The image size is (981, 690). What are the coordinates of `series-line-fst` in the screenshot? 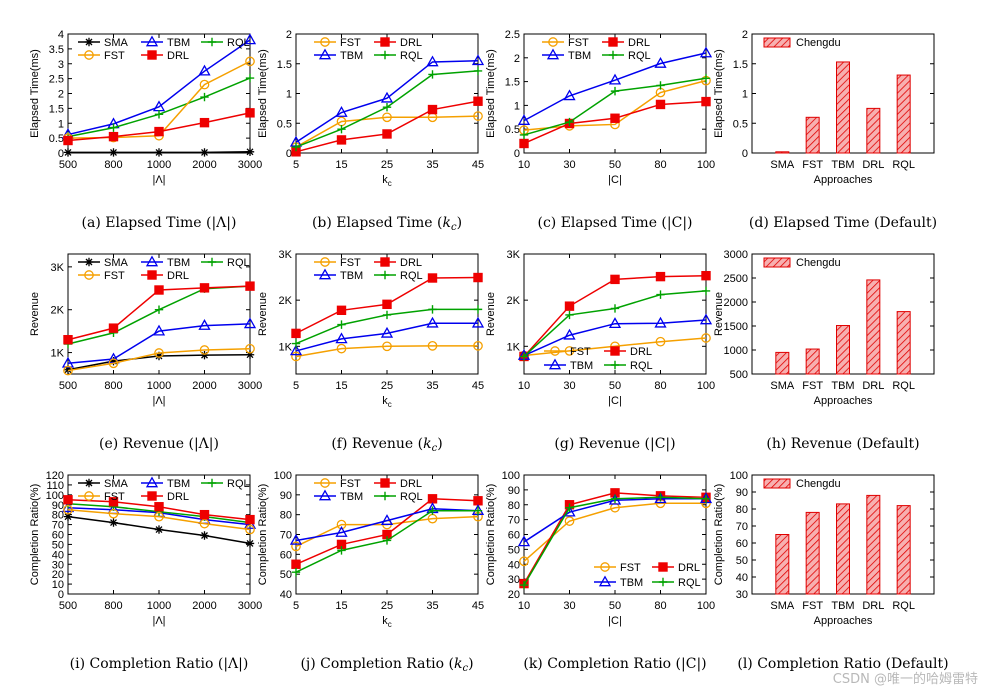 It's located at (159, 519).